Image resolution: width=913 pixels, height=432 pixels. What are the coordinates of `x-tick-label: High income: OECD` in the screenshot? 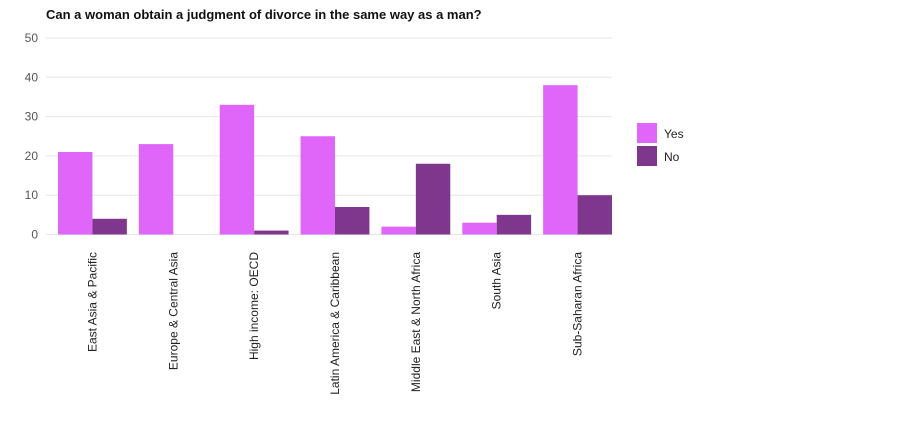 It's located at (254, 306).